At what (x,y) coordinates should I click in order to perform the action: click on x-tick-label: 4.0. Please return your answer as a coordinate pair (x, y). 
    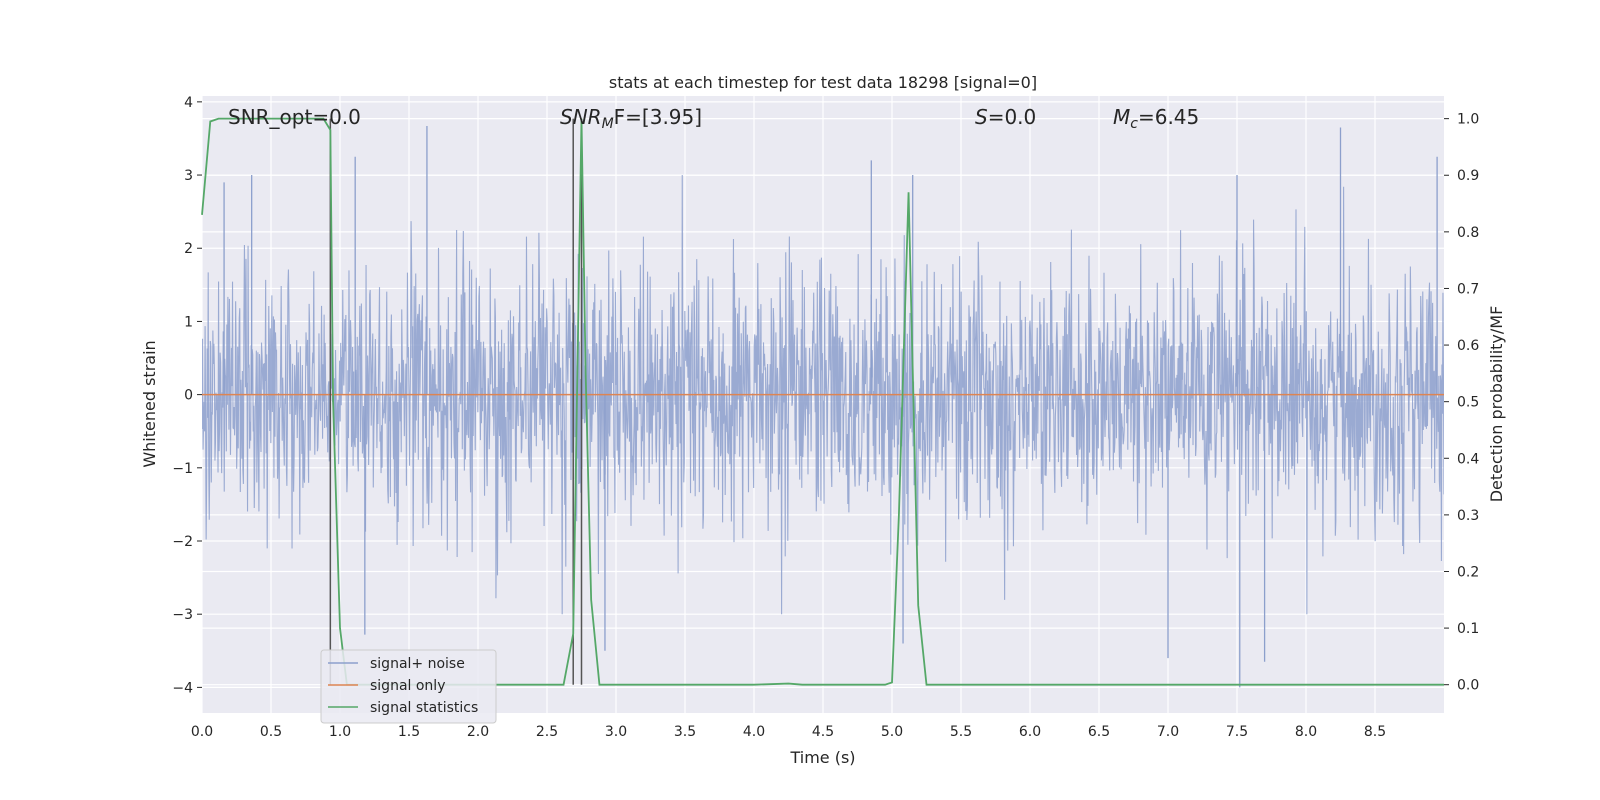
    Looking at the image, I should click on (754, 732).